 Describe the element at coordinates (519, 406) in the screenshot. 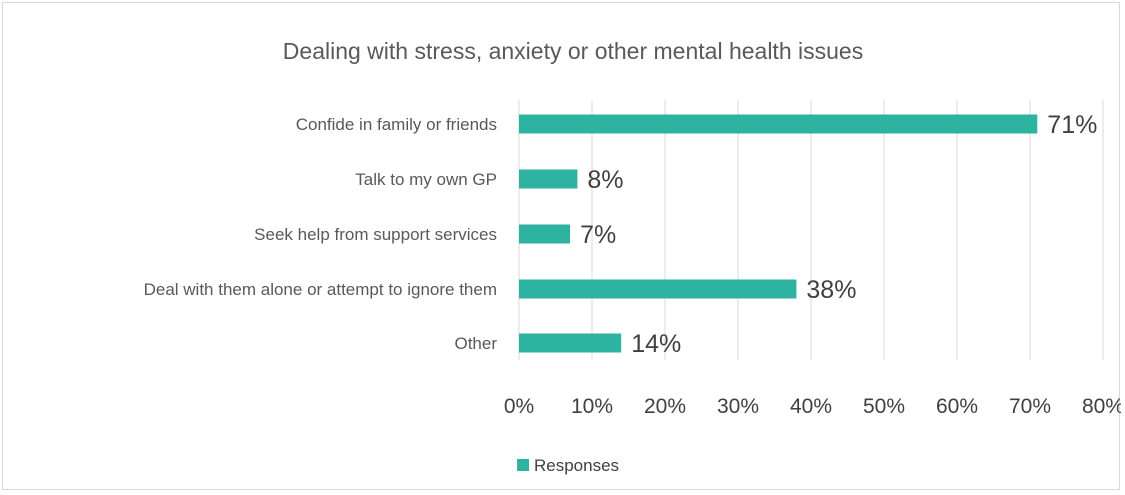

I see `x-tick-label: 0%` at that location.